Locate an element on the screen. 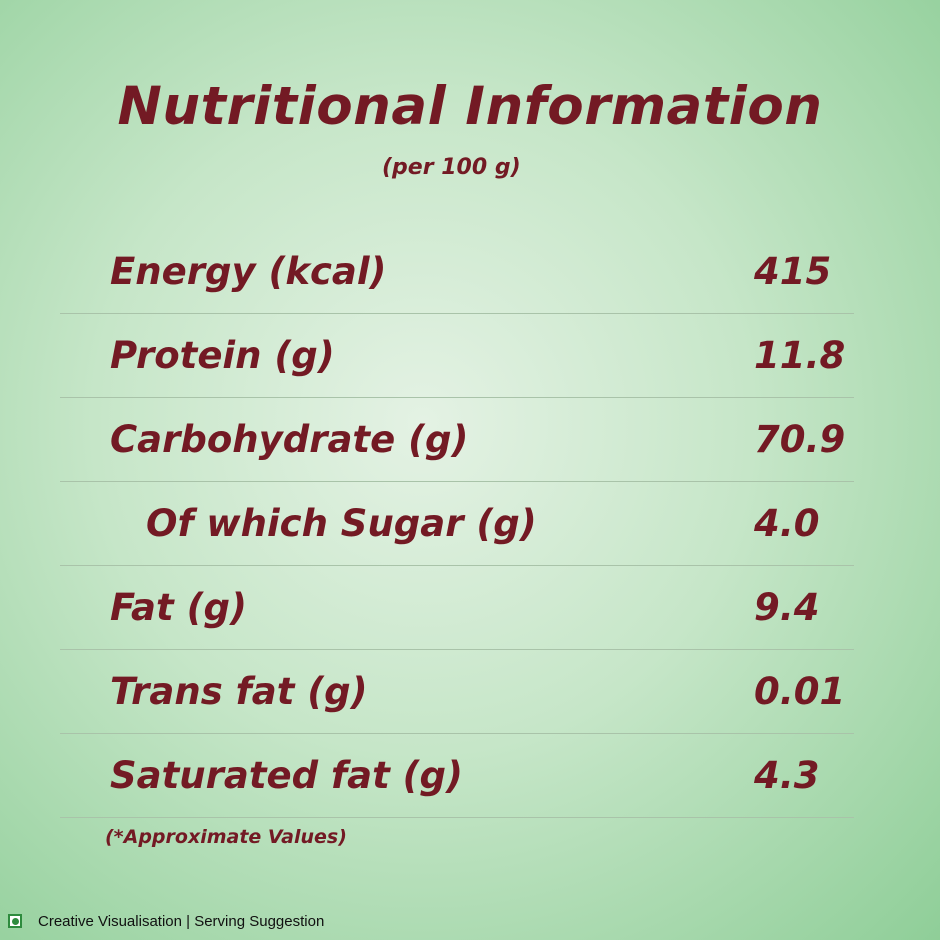 This screenshot has height=940, width=940. nutrition-row-fat: Fat (g) 9.4 is located at coordinates (457, 608).